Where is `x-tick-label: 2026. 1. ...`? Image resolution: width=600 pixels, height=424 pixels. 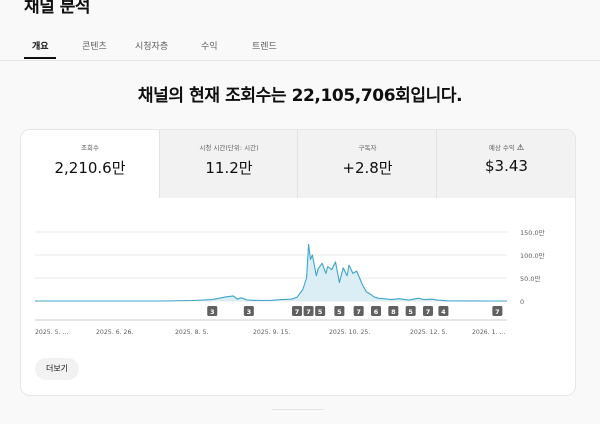 x-tick-label: 2026. 1. ... is located at coordinates (488, 332).